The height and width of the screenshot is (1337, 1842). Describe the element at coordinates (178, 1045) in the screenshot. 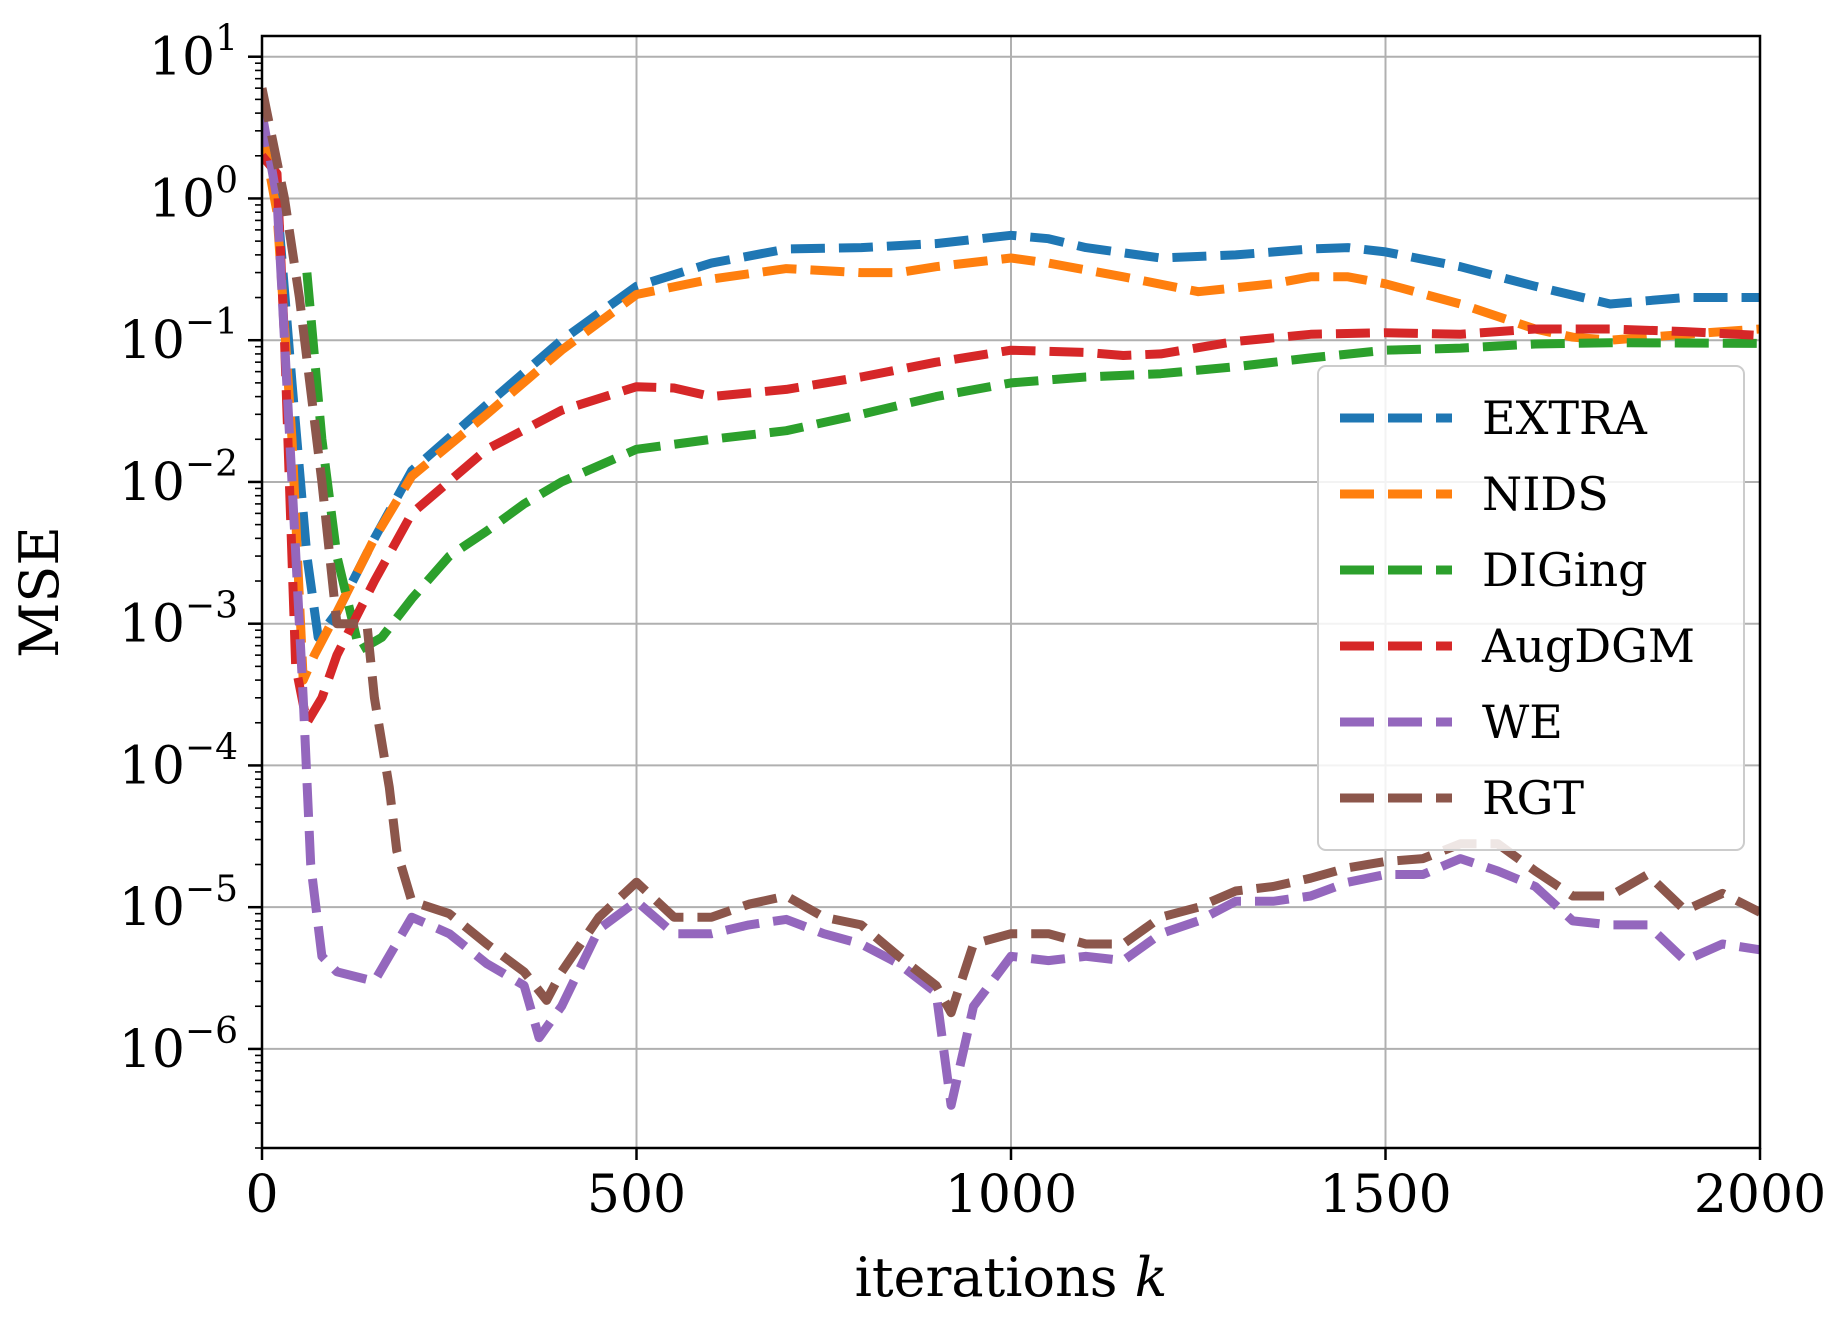

I see `y-tick-label: 10⁻⁶` at that location.